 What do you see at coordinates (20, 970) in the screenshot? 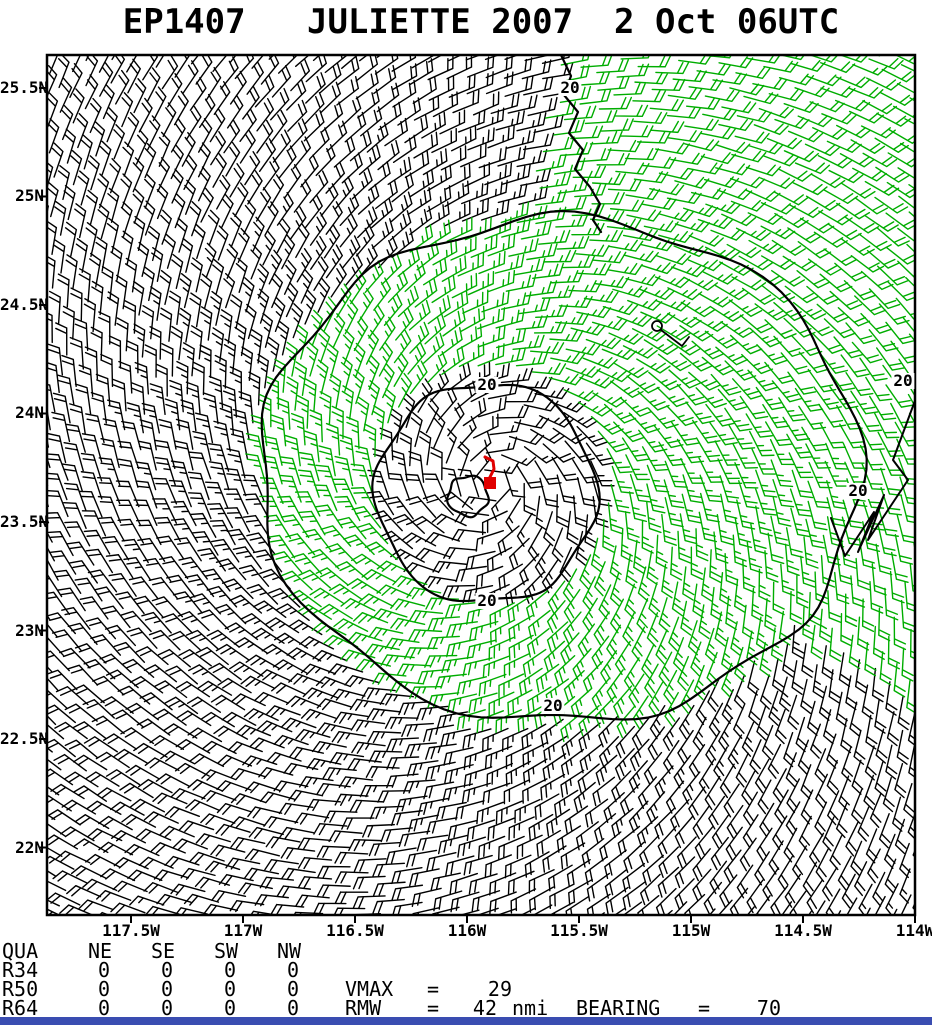
I see `table-row-label: R34` at bounding box center [20, 970].